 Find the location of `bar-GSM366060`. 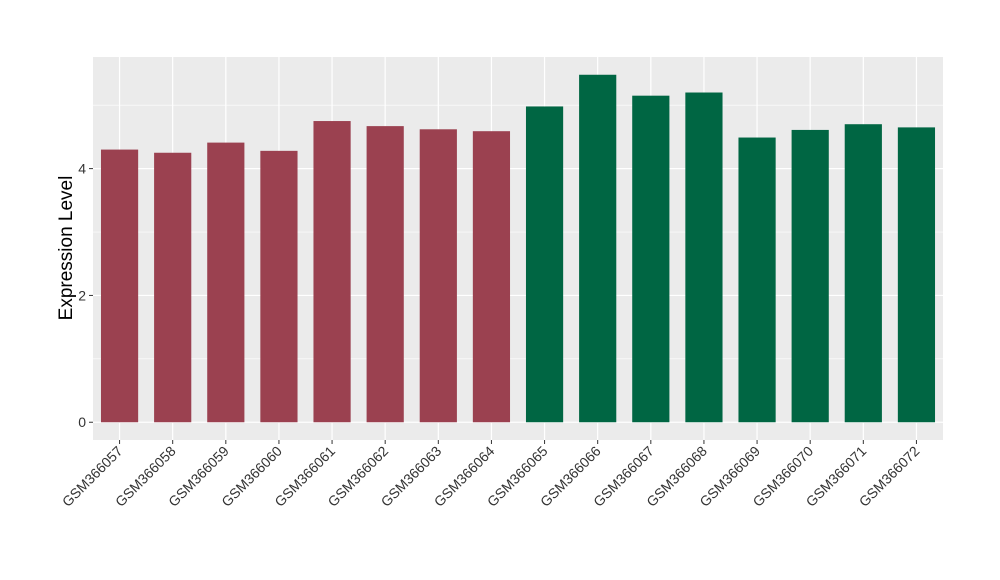

bar-GSM366060 is located at coordinates (279, 286).